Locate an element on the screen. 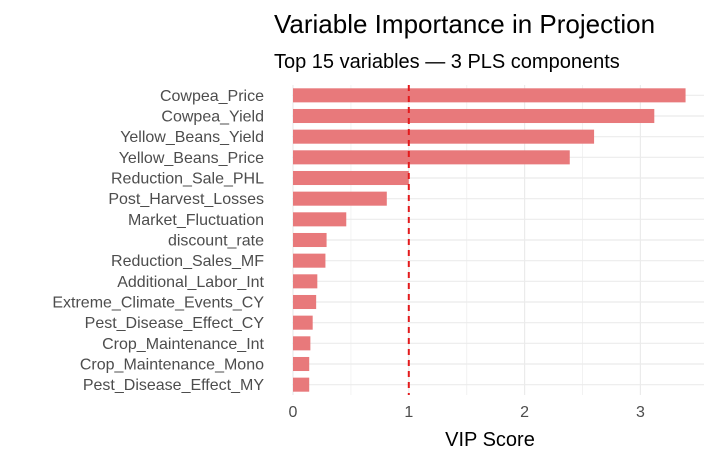 This screenshot has width=718, height=462. y-tick-label: Crop_Maintenance_Int is located at coordinates (183, 344).